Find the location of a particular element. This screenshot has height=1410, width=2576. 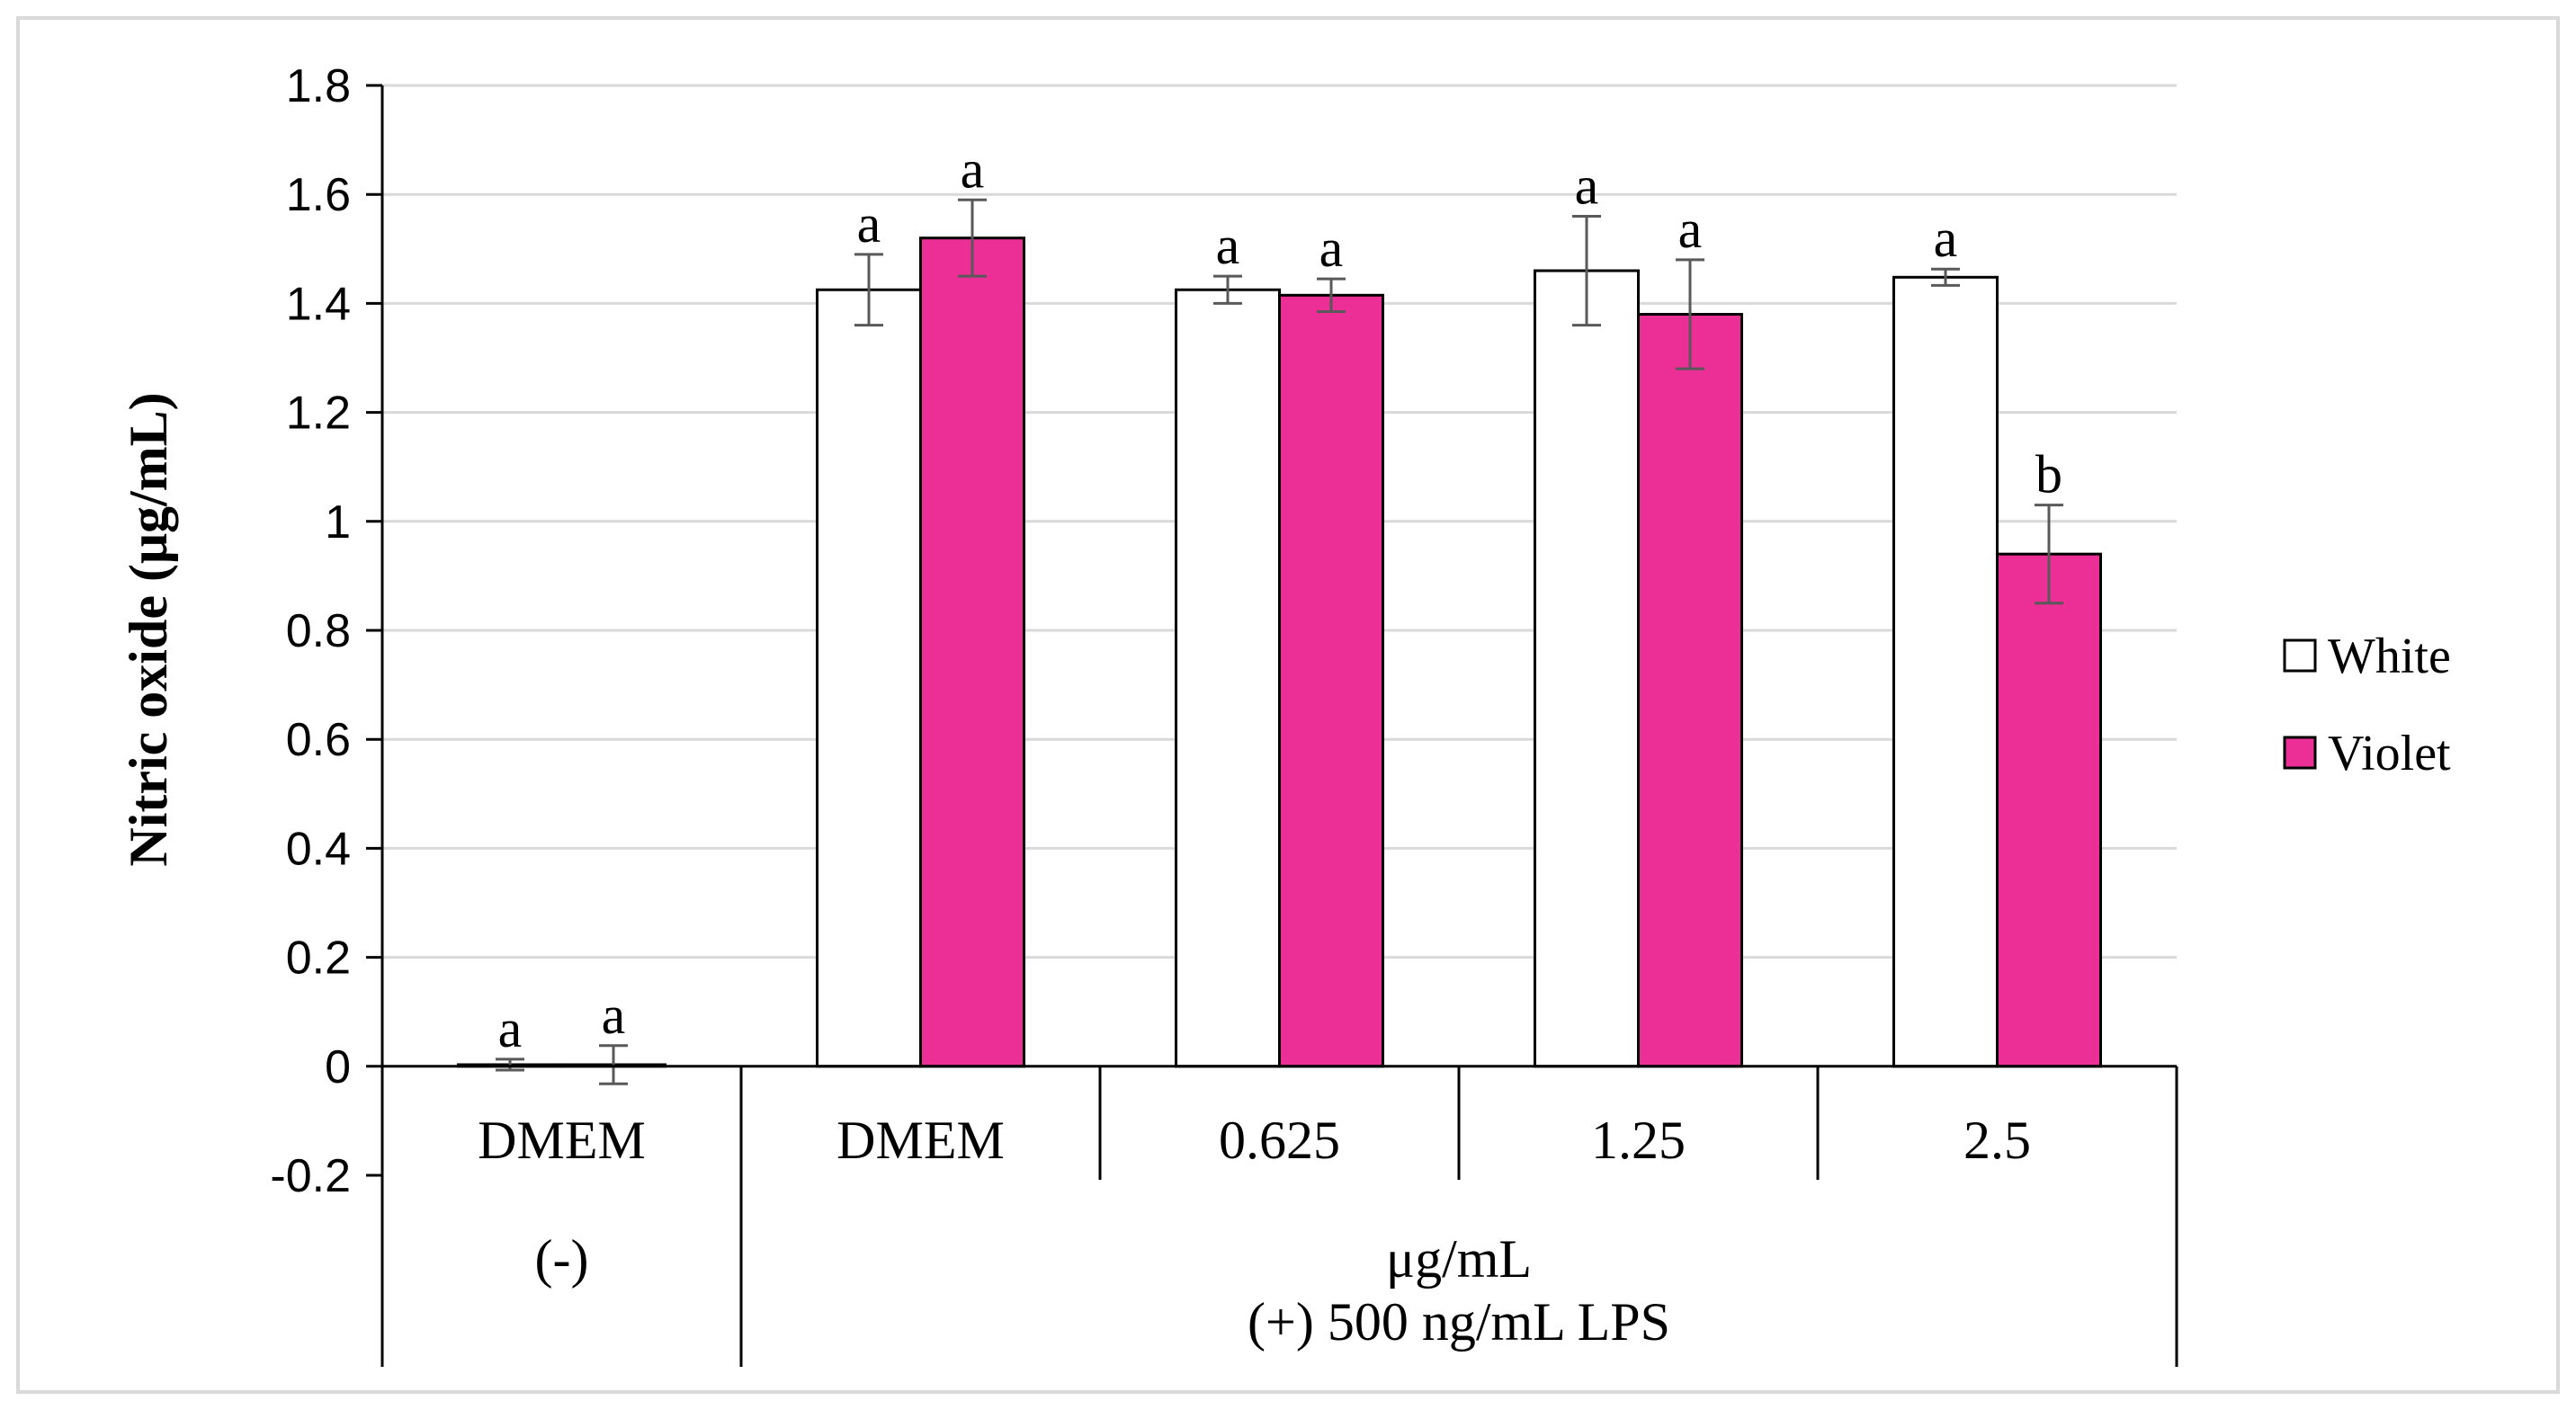

y-axis-title: Nitric oxide (μg/mL) is located at coordinates (148, 629).